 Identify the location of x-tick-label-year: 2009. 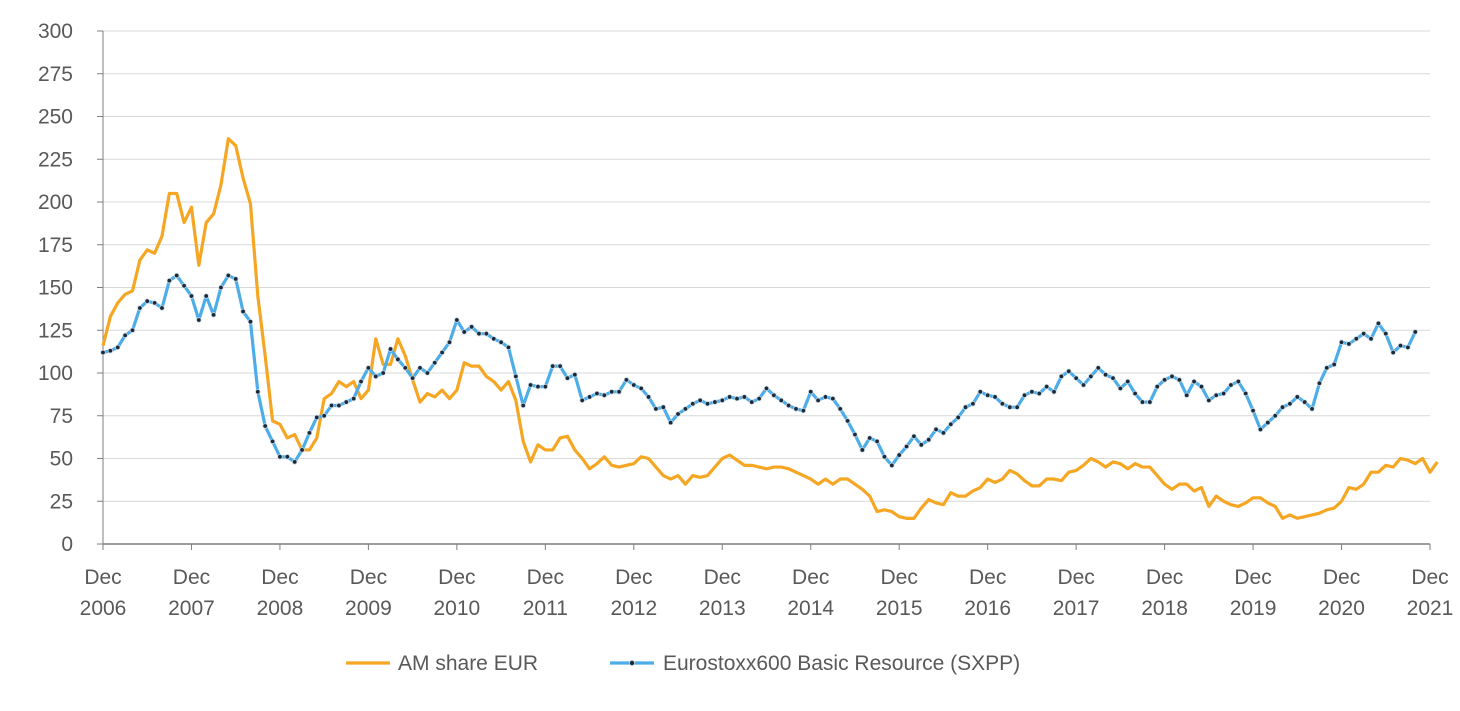
(368, 608).